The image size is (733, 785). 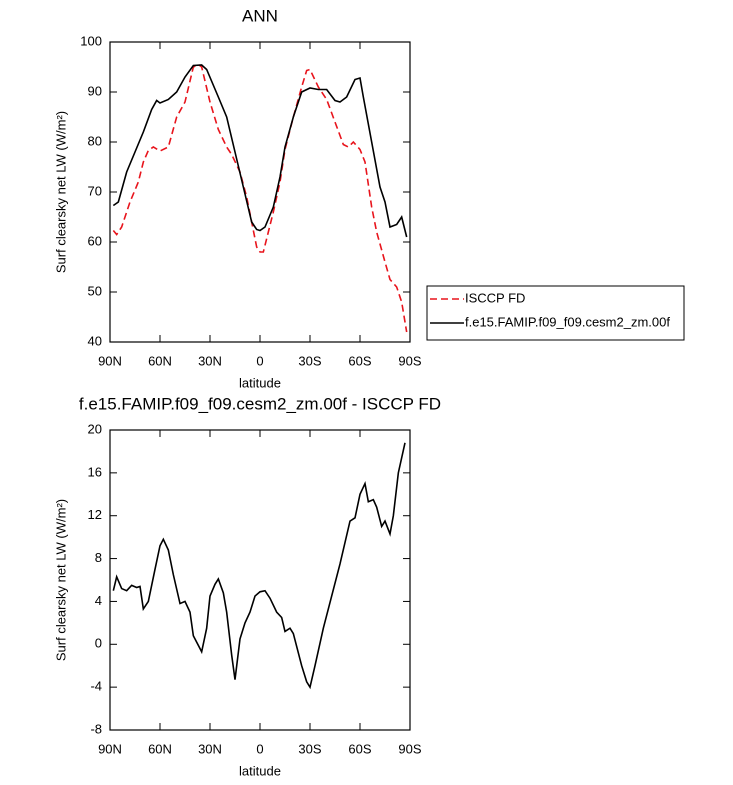 What do you see at coordinates (555, 313) in the screenshot?
I see `legend-box` at bounding box center [555, 313].